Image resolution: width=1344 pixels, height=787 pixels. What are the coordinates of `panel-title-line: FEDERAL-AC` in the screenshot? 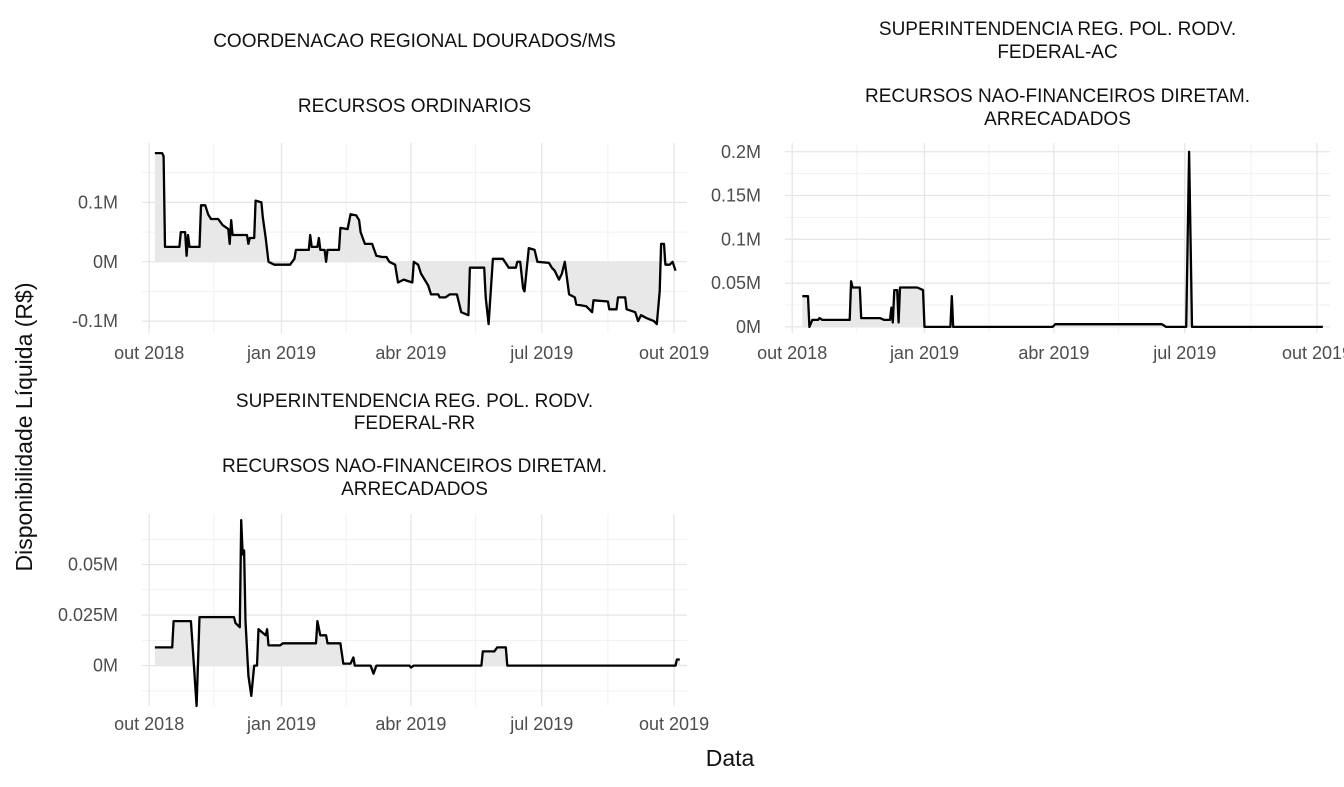 It's located at (1057, 52).